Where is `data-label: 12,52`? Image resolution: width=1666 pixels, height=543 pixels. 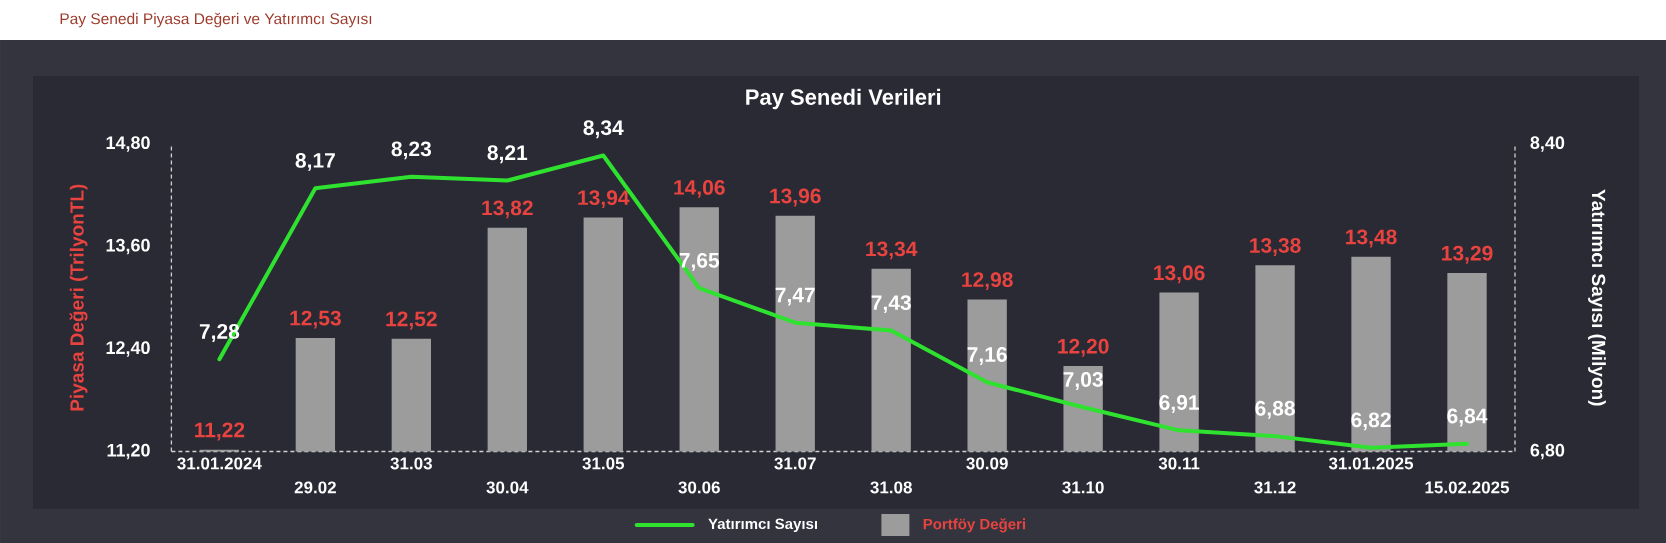
data-label: 12,52 is located at coordinates (411, 320).